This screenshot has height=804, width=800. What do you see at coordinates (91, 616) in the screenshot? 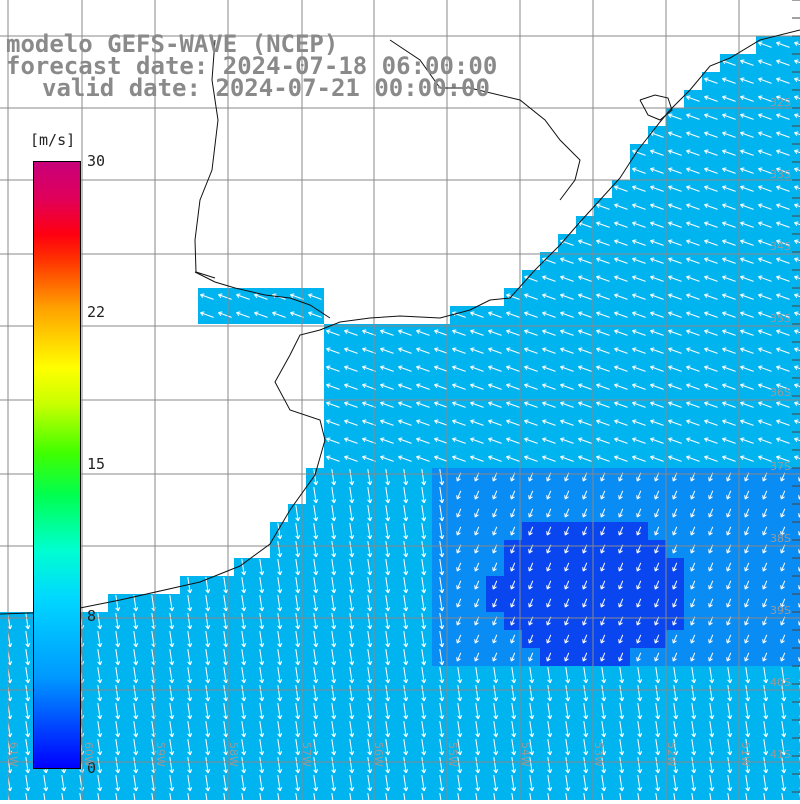
I see `colorbar-tick-8: 8` at bounding box center [91, 616].